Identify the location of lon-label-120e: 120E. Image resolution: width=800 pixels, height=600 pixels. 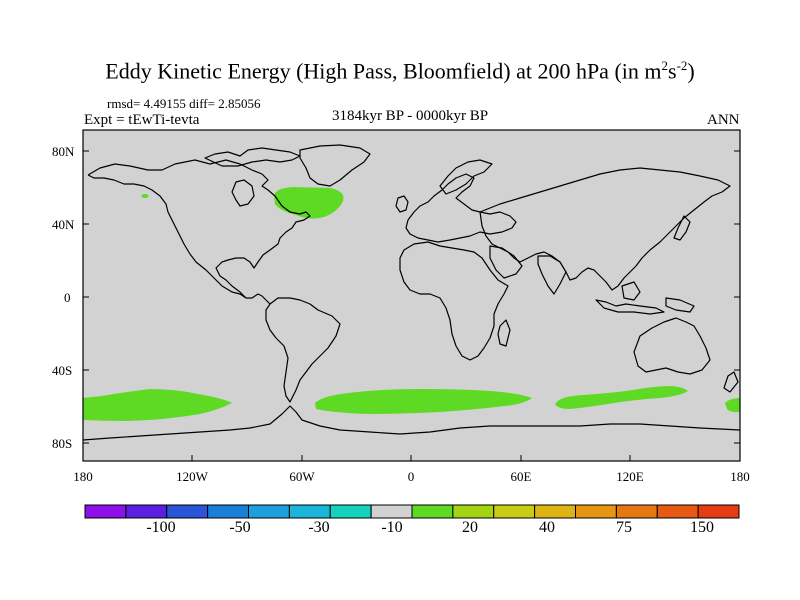
(630, 476).